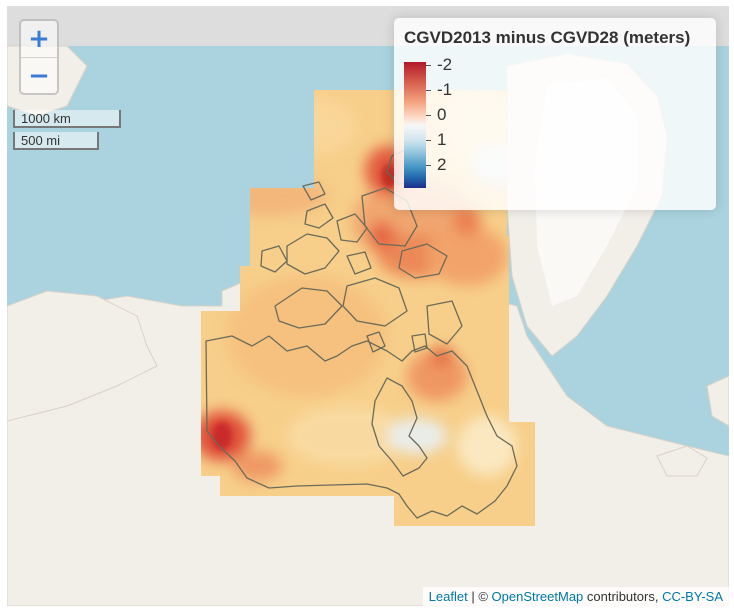 This screenshot has height=612, width=734. What do you see at coordinates (537, 596) in the screenshot?
I see `openstreetmap-link: OpenStreetMap` at bounding box center [537, 596].